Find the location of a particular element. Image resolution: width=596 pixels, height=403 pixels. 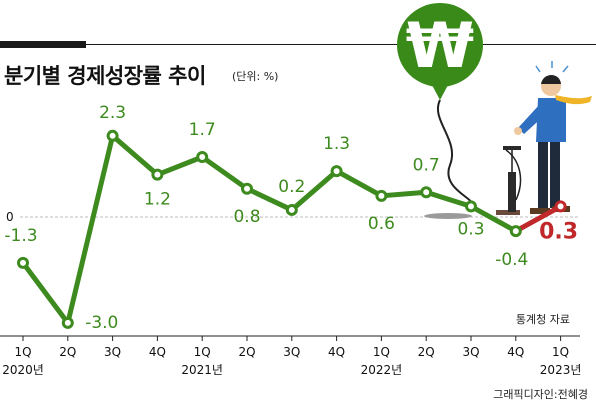

data-label: 0.7 is located at coordinates (426, 165).